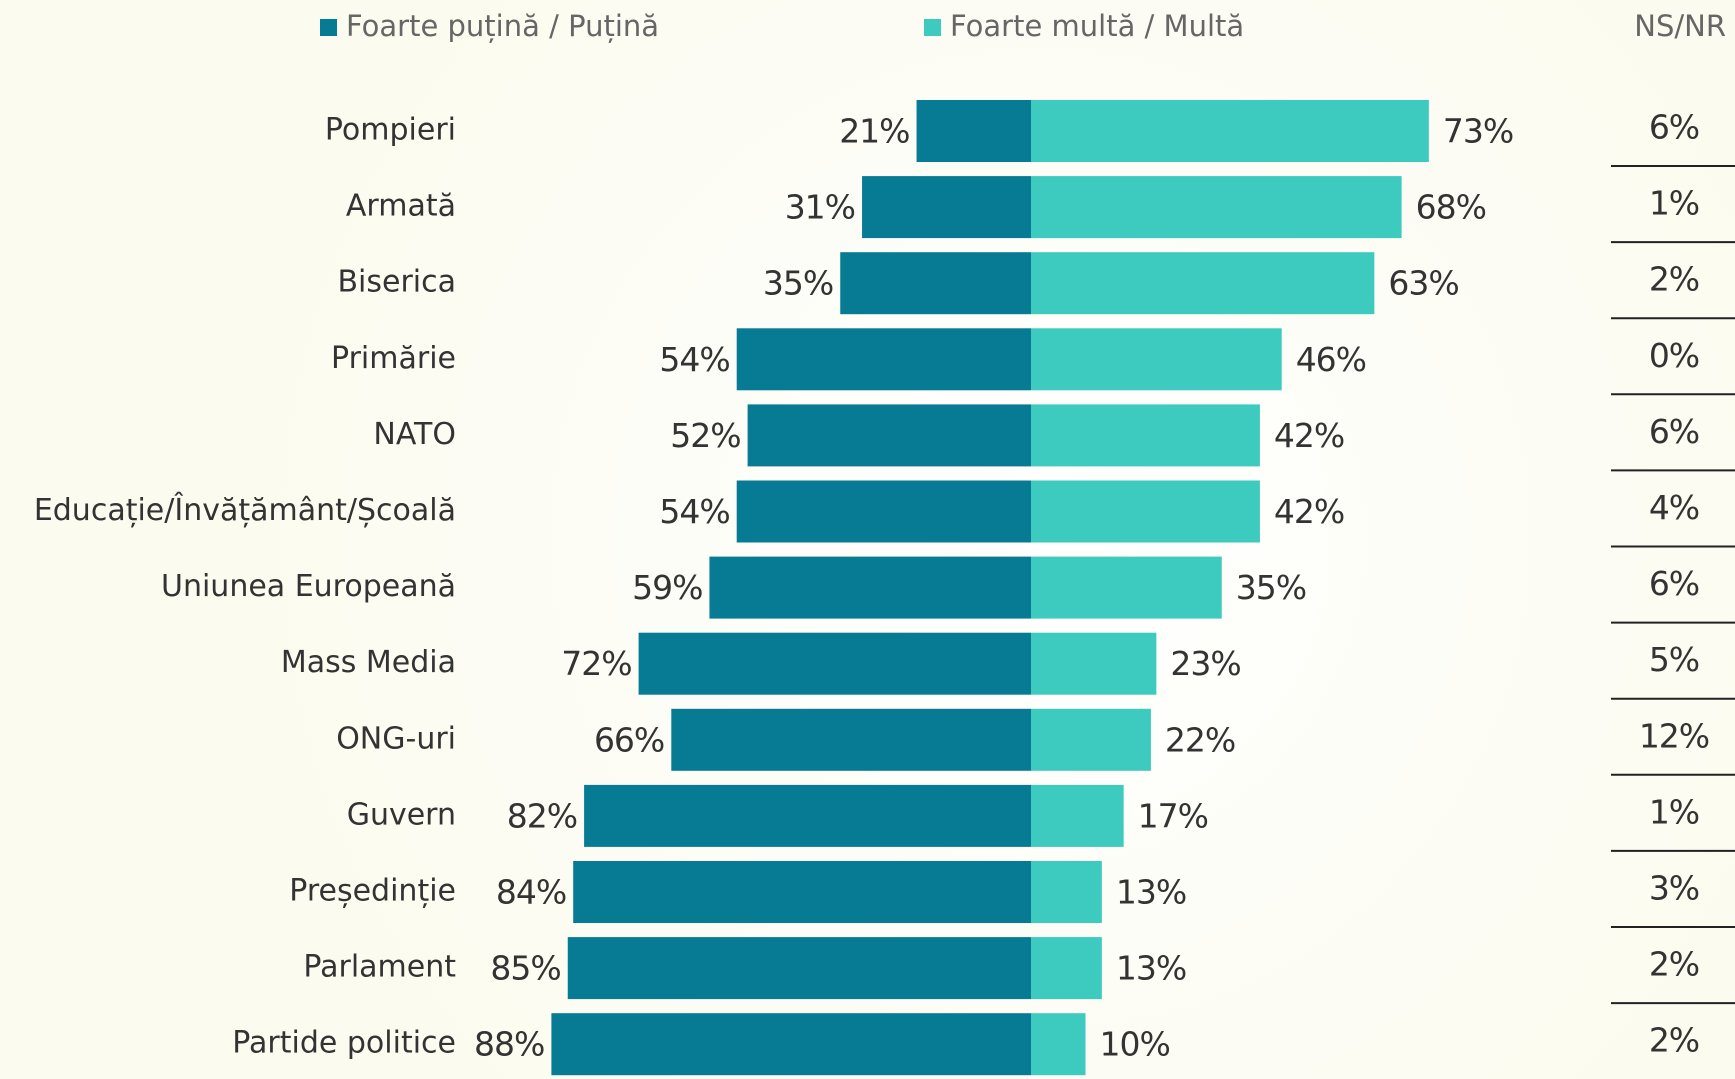  Describe the element at coordinates (1205, 663) in the screenshot. I see `value-label: 23%` at that location.